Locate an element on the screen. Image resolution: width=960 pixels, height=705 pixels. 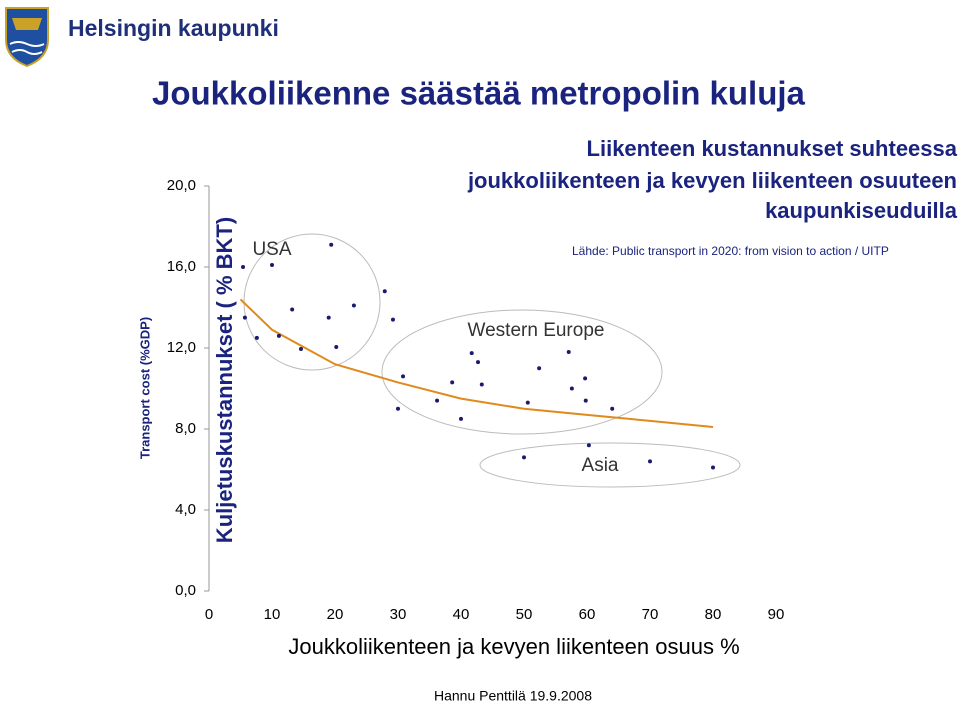
y-tick-label: 12,0 is located at coordinates (181, 347).